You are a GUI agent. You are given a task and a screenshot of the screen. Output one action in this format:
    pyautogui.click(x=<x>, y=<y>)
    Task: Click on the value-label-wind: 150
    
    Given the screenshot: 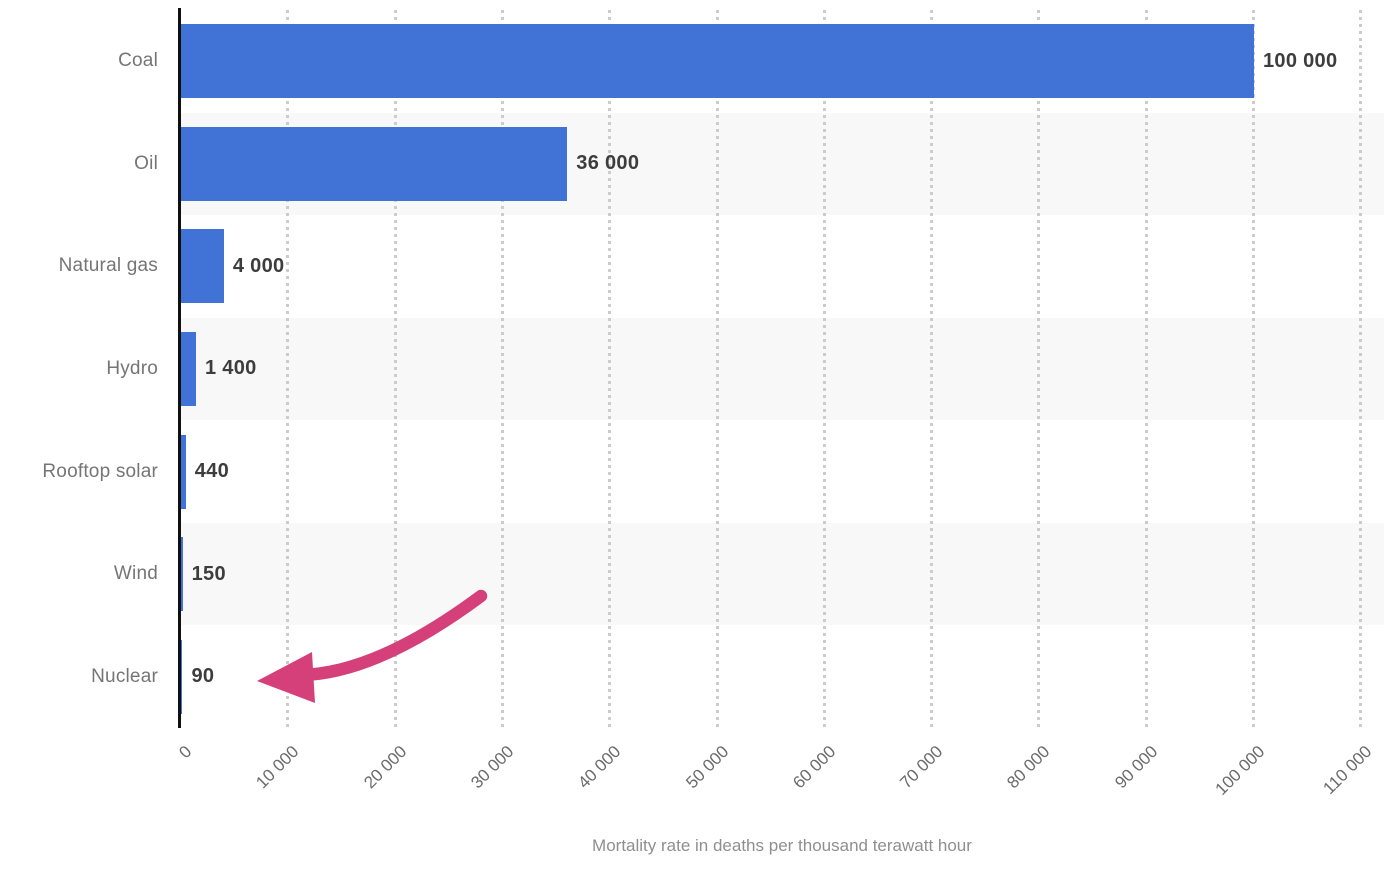 What is the action you would take?
    pyautogui.click(x=208, y=573)
    